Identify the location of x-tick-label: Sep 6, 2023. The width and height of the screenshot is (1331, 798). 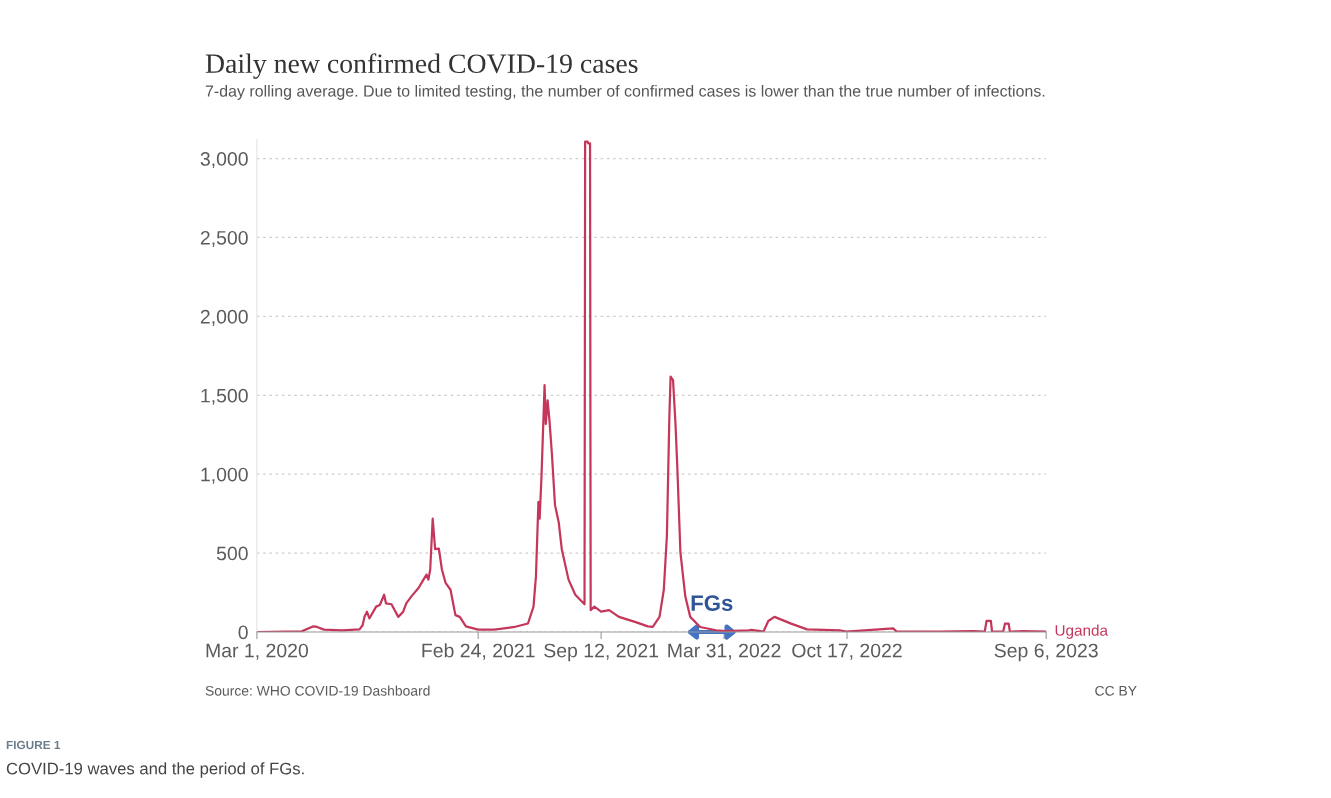
(1046, 652).